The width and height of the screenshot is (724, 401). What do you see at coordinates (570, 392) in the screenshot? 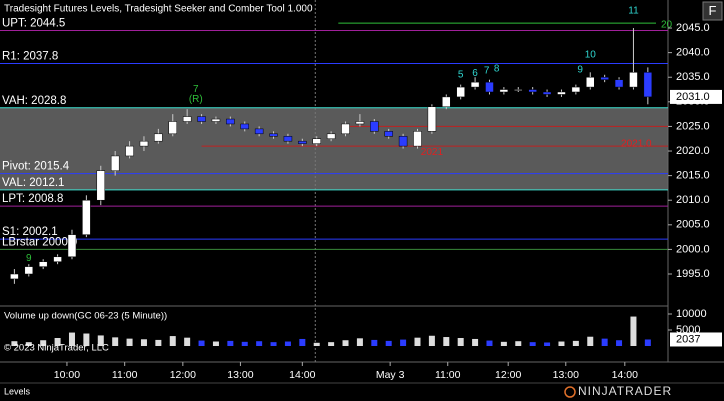
I see `logo-icon` at bounding box center [570, 392].